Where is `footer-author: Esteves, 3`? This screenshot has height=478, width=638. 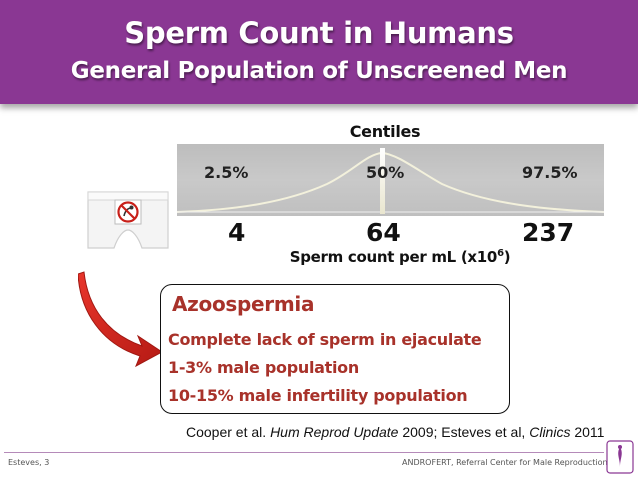 footer-author: Esteves, 3 is located at coordinates (29, 462).